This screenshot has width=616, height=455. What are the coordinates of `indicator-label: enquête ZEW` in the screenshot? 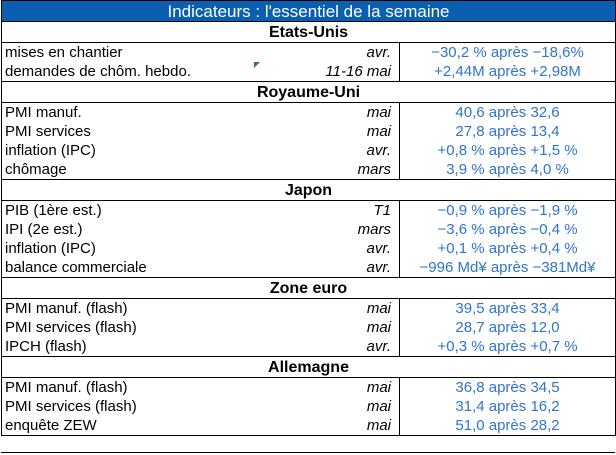 It's located at (127, 426).